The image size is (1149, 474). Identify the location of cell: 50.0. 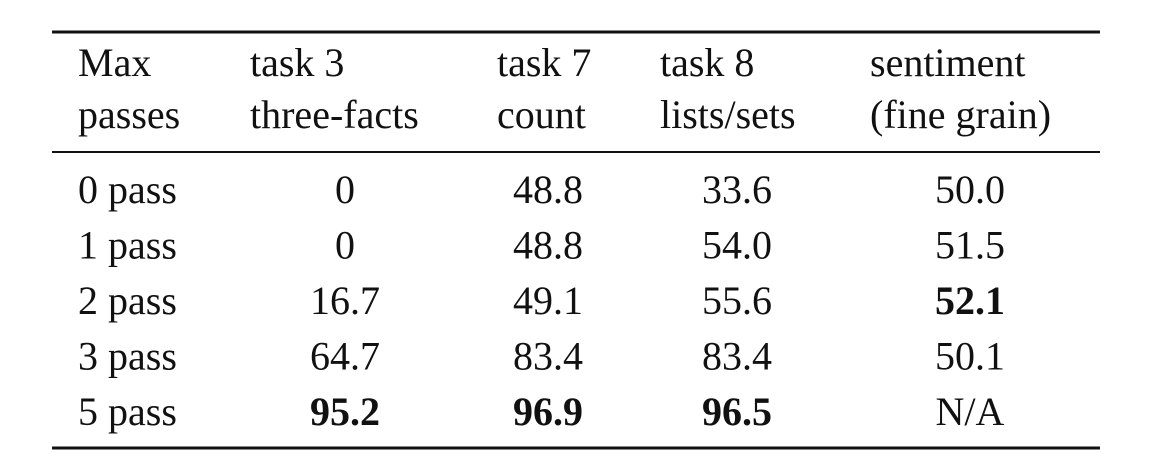
(970, 189).